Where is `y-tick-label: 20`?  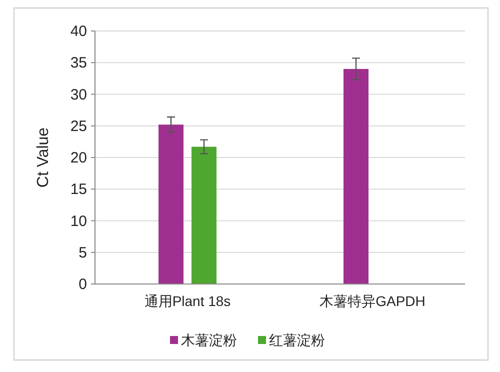 y-tick-label: 20 is located at coordinates (78, 158).